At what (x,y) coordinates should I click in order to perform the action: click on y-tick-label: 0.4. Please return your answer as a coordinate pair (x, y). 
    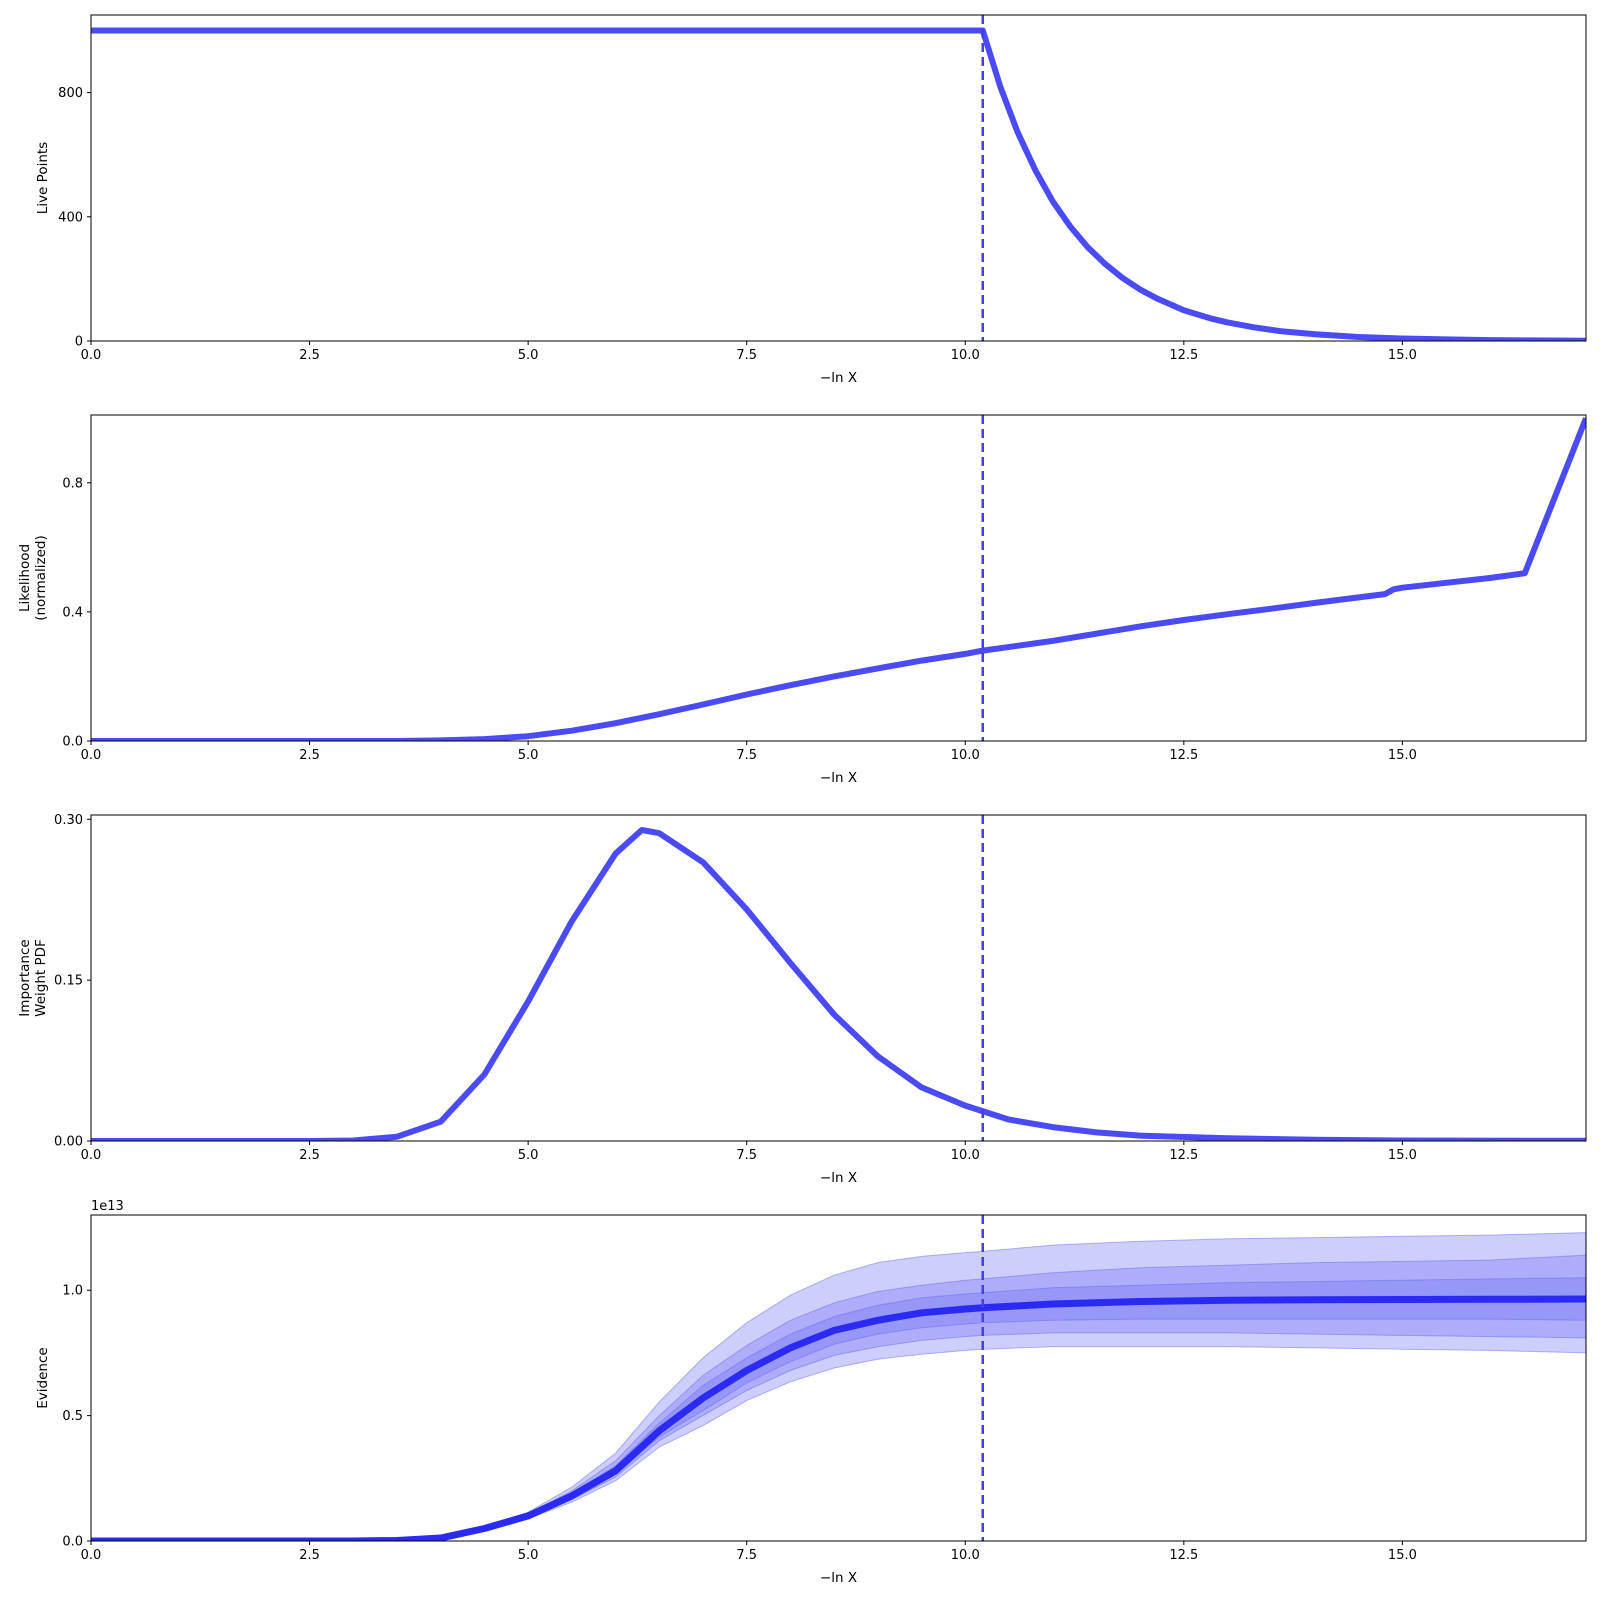
    Looking at the image, I should click on (72, 612).